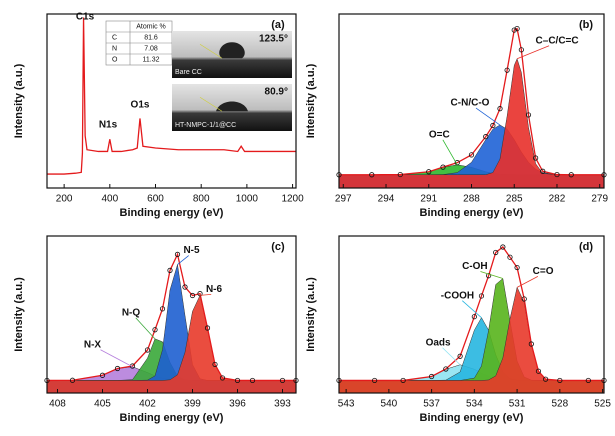  What do you see at coordinates (586, 247) in the screenshot?
I see `panel-label: (d)` at bounding box center [586, 247].